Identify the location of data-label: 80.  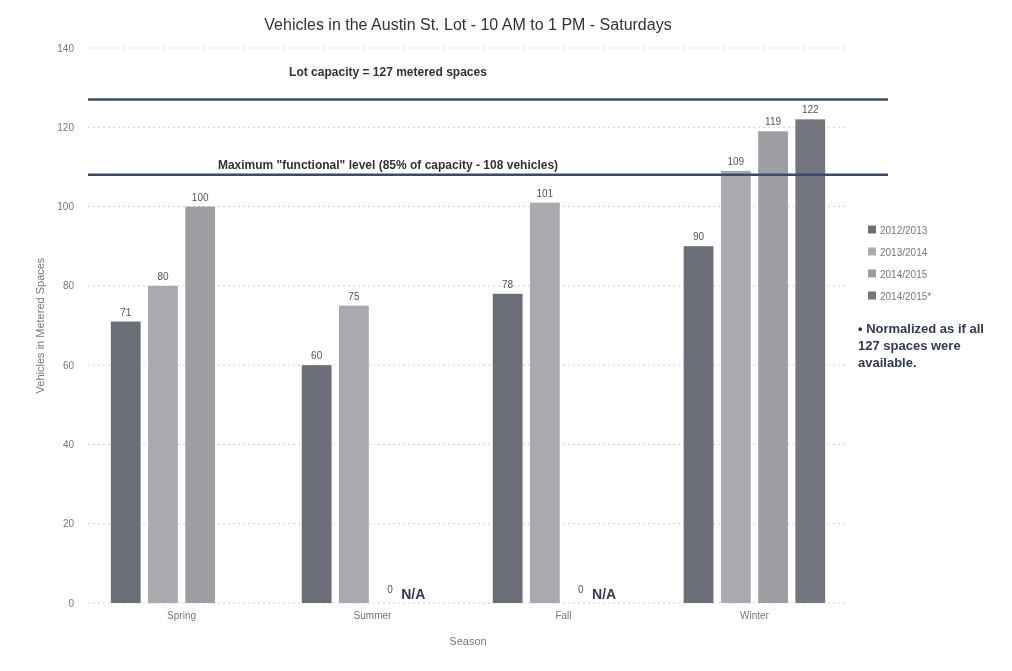
(163, 276).